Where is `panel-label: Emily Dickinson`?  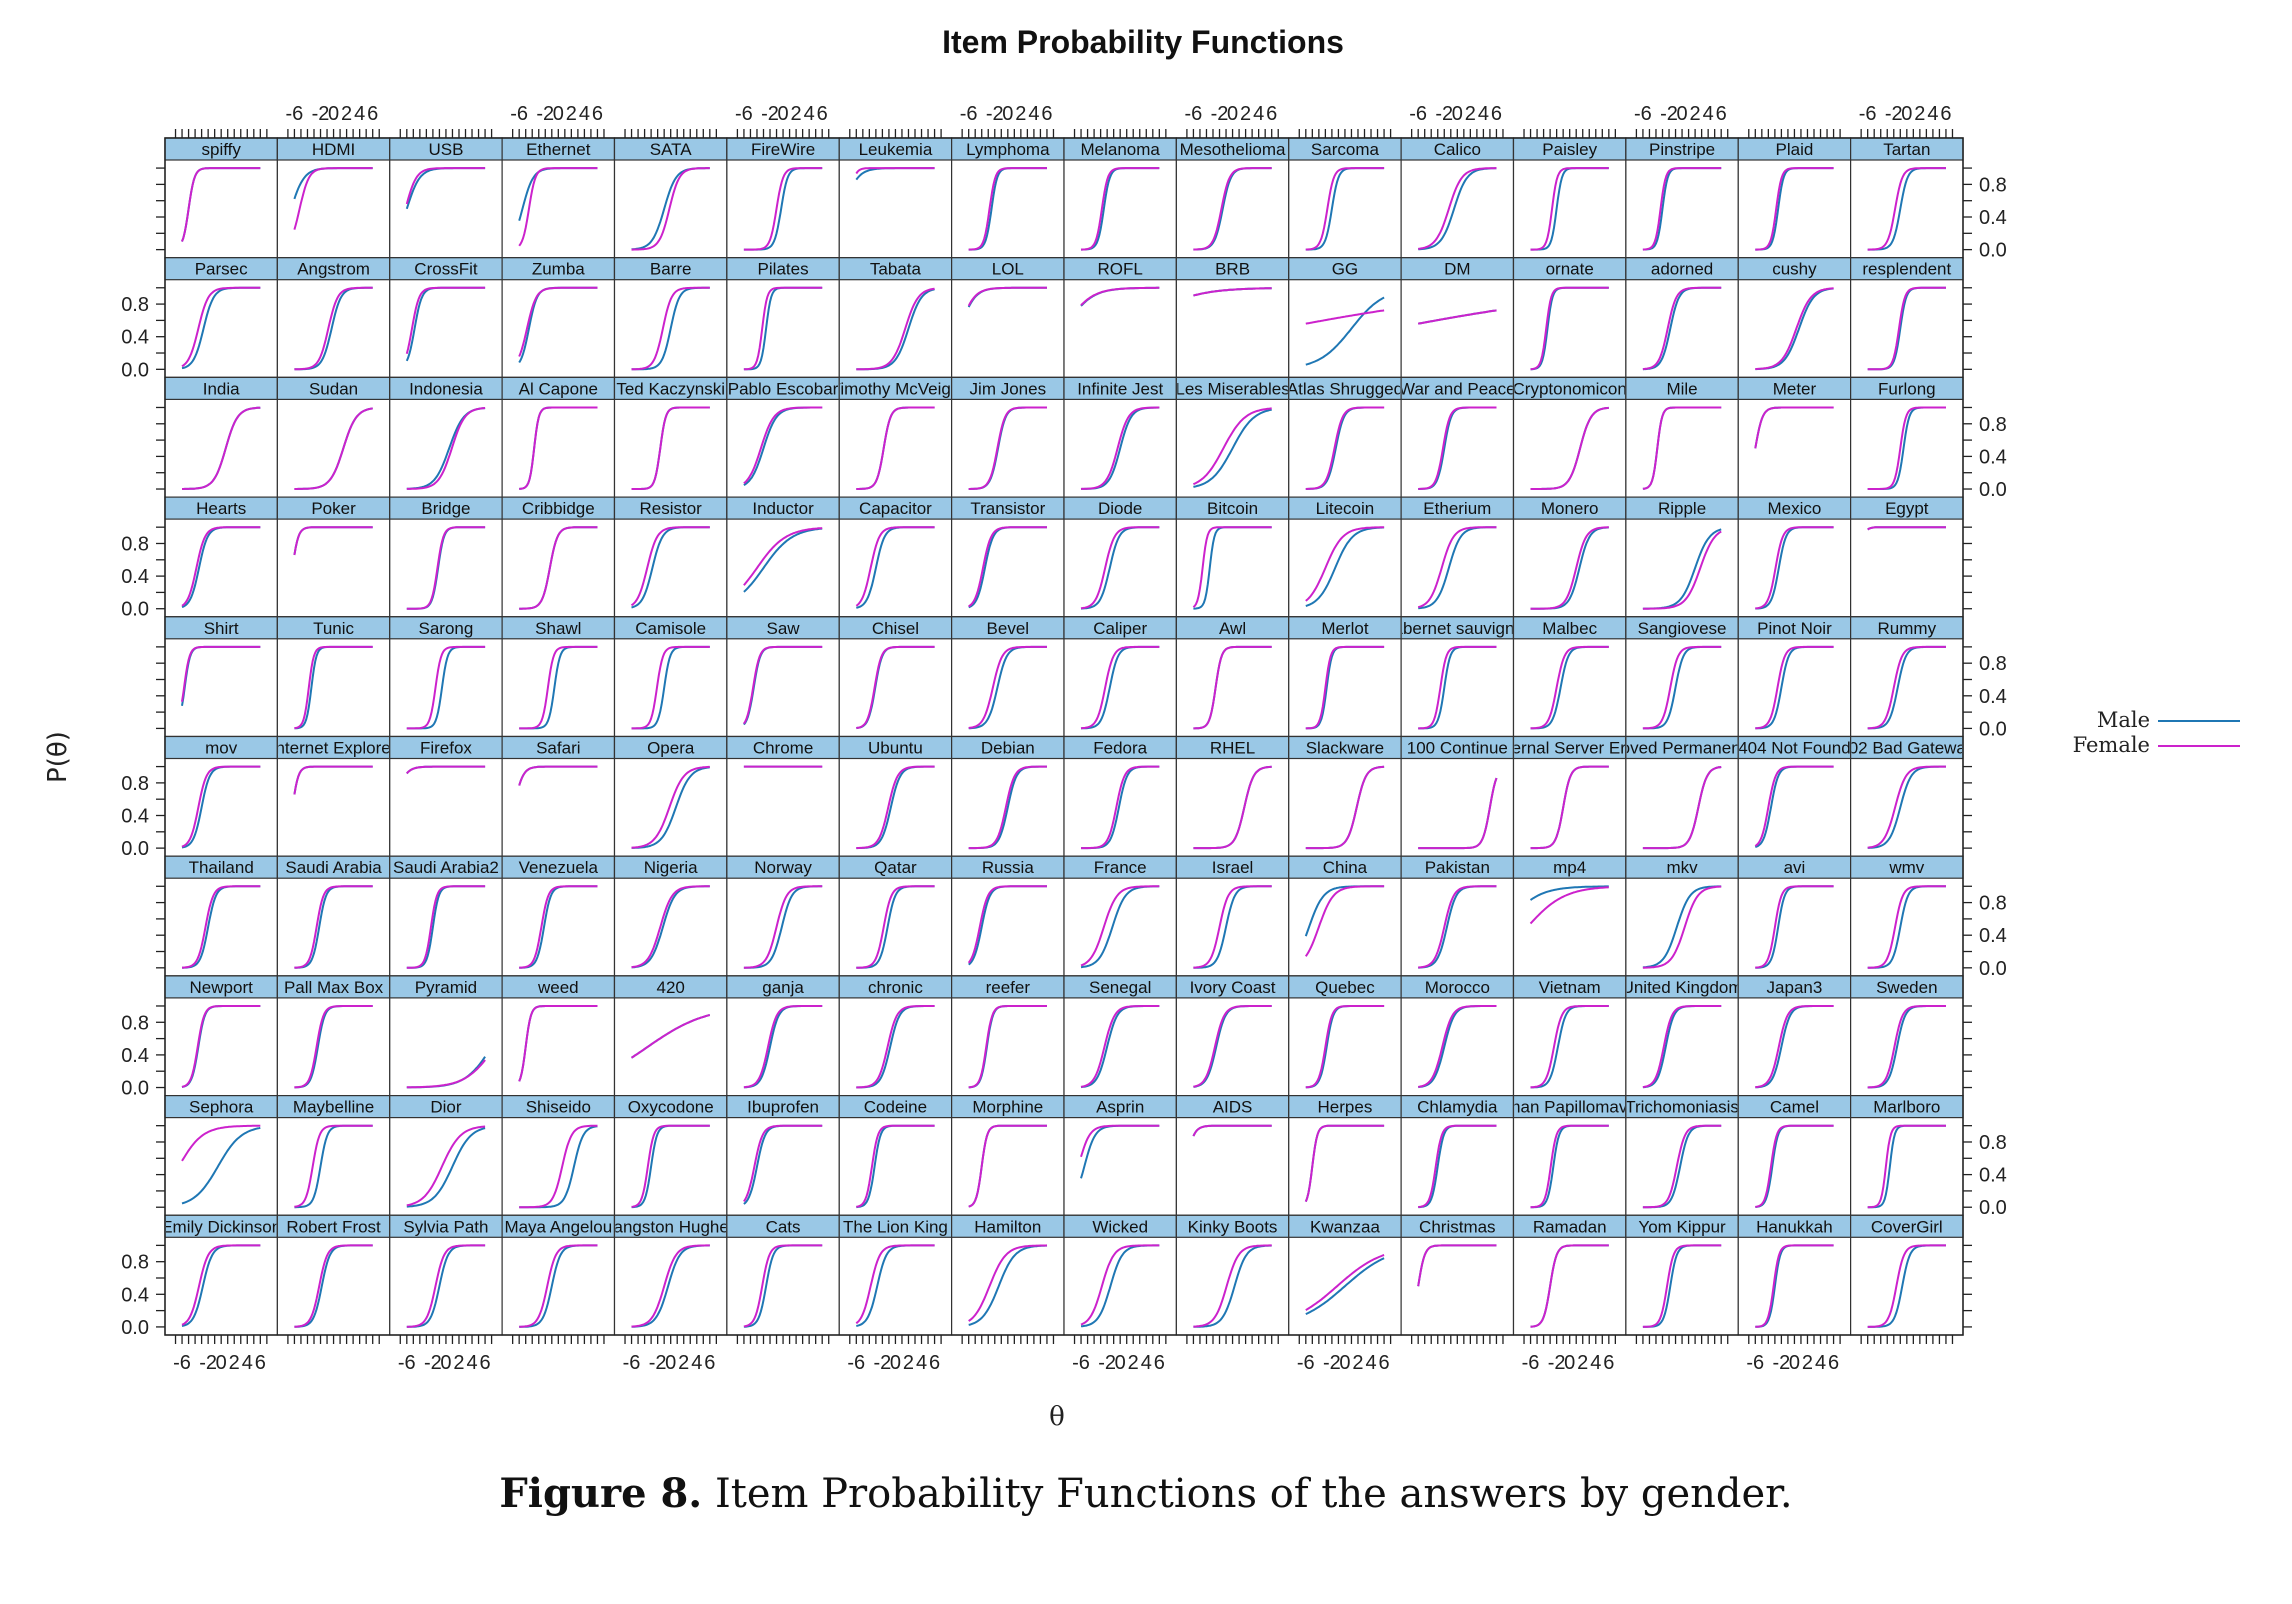
panel-label: Emily Dickinson is located at coordinates (221, 1226).